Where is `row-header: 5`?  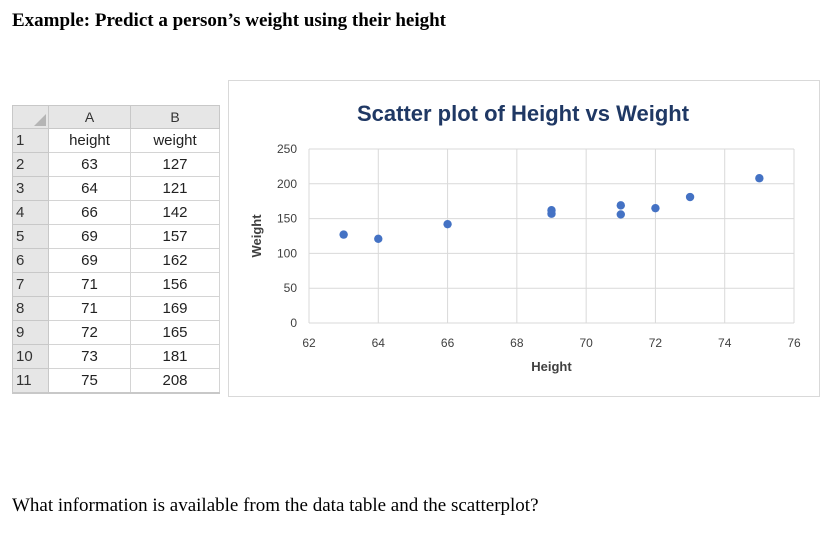
row-header: 5 is located at coordinates (30, 236).